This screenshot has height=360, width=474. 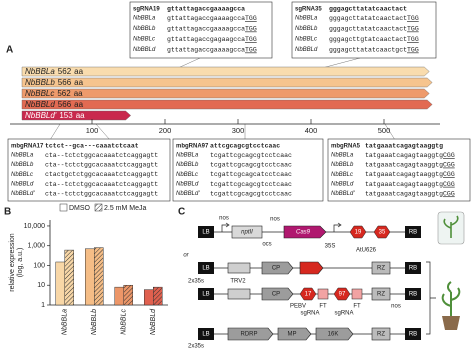 I want to click on gene-label: NbBBLb 566 aa, so click(x=54, y=82).